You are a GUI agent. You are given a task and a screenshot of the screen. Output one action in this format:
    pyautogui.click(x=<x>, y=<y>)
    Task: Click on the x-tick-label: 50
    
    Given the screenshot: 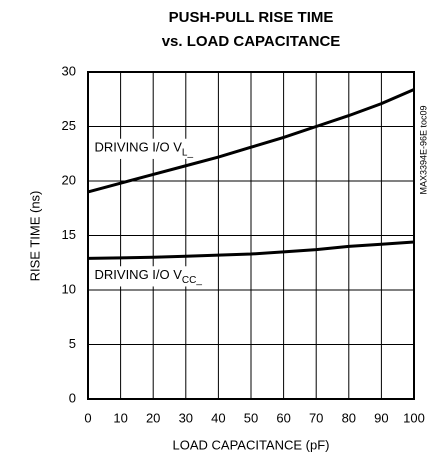 What is the action you would take?
    pyautogui.click(x=251, y=417)
    